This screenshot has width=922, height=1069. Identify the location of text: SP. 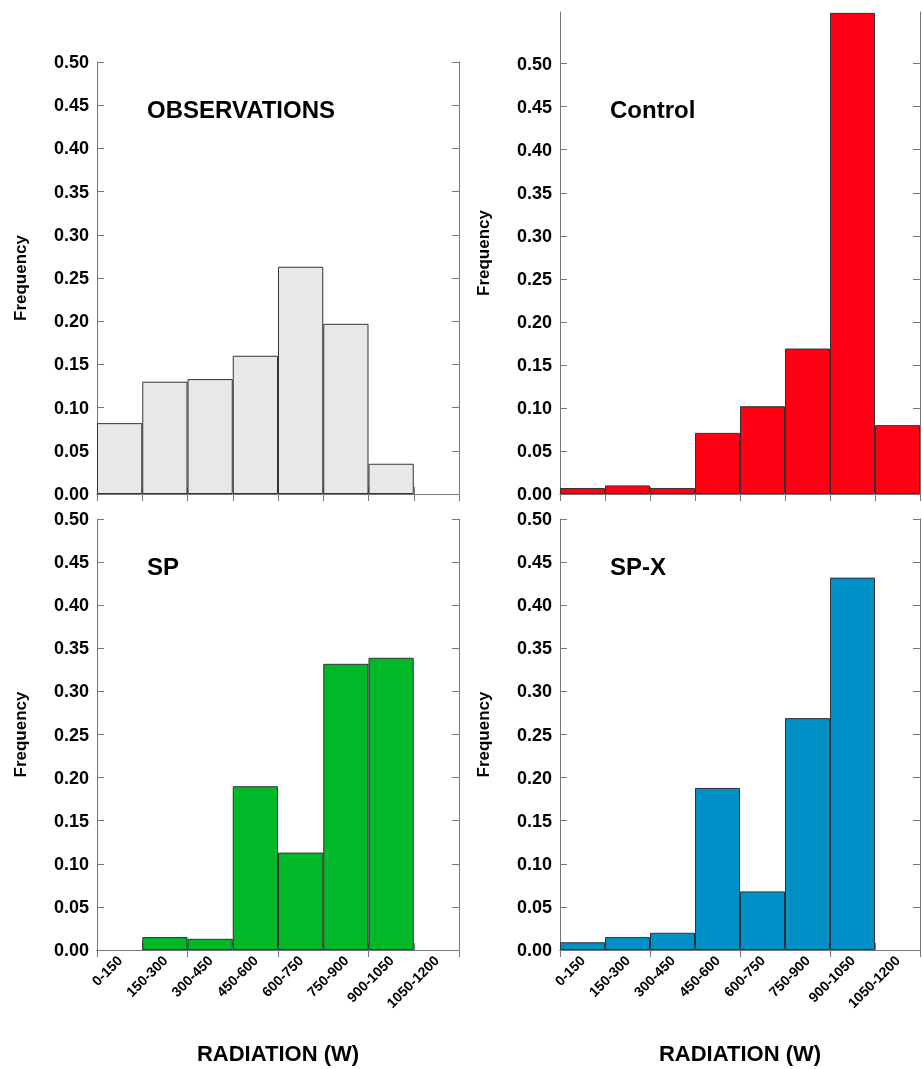
(163, 566).